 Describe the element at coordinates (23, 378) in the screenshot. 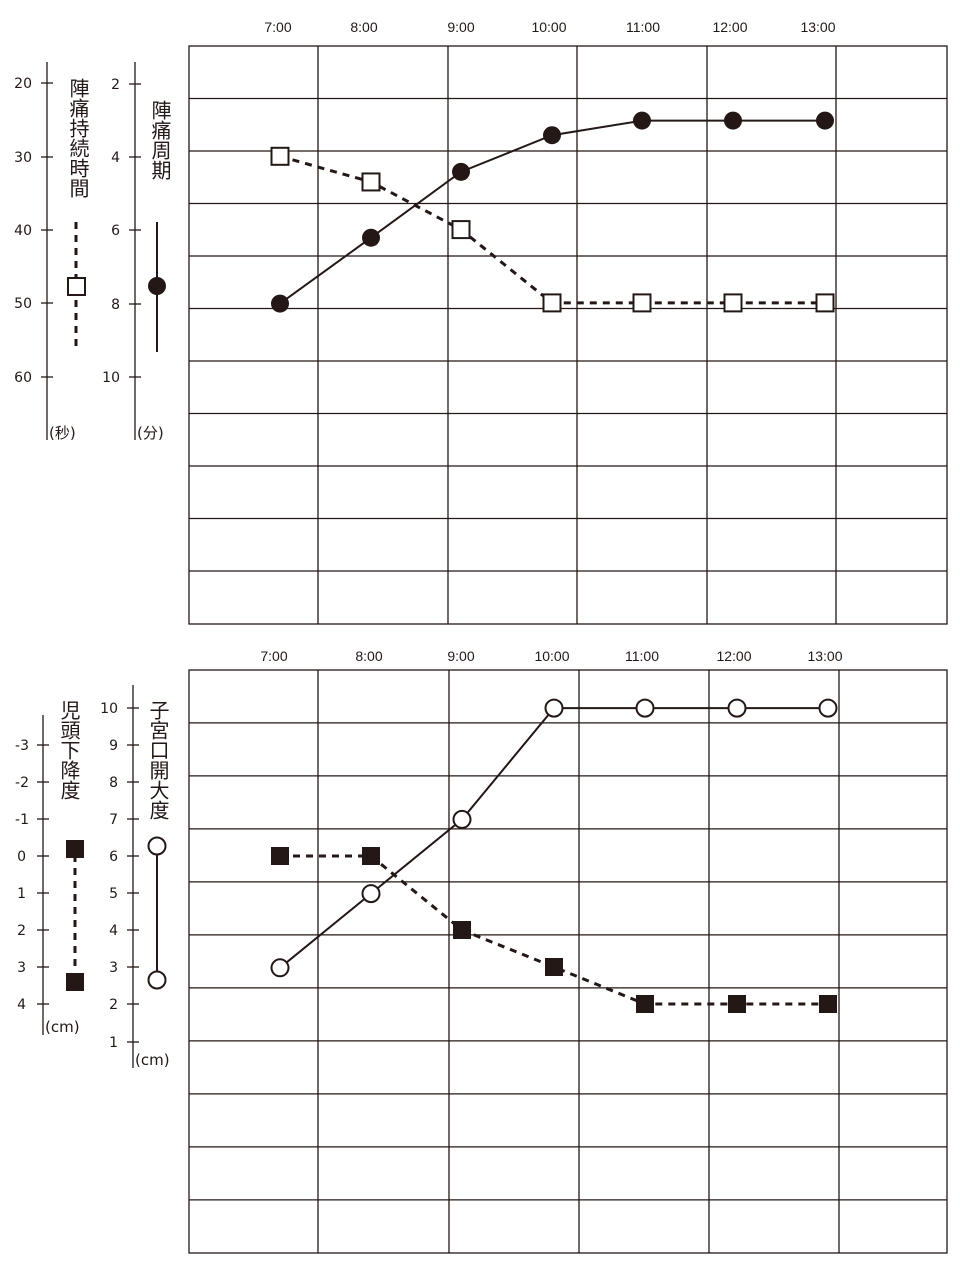

I see `y-tick-label: 60` at that location.